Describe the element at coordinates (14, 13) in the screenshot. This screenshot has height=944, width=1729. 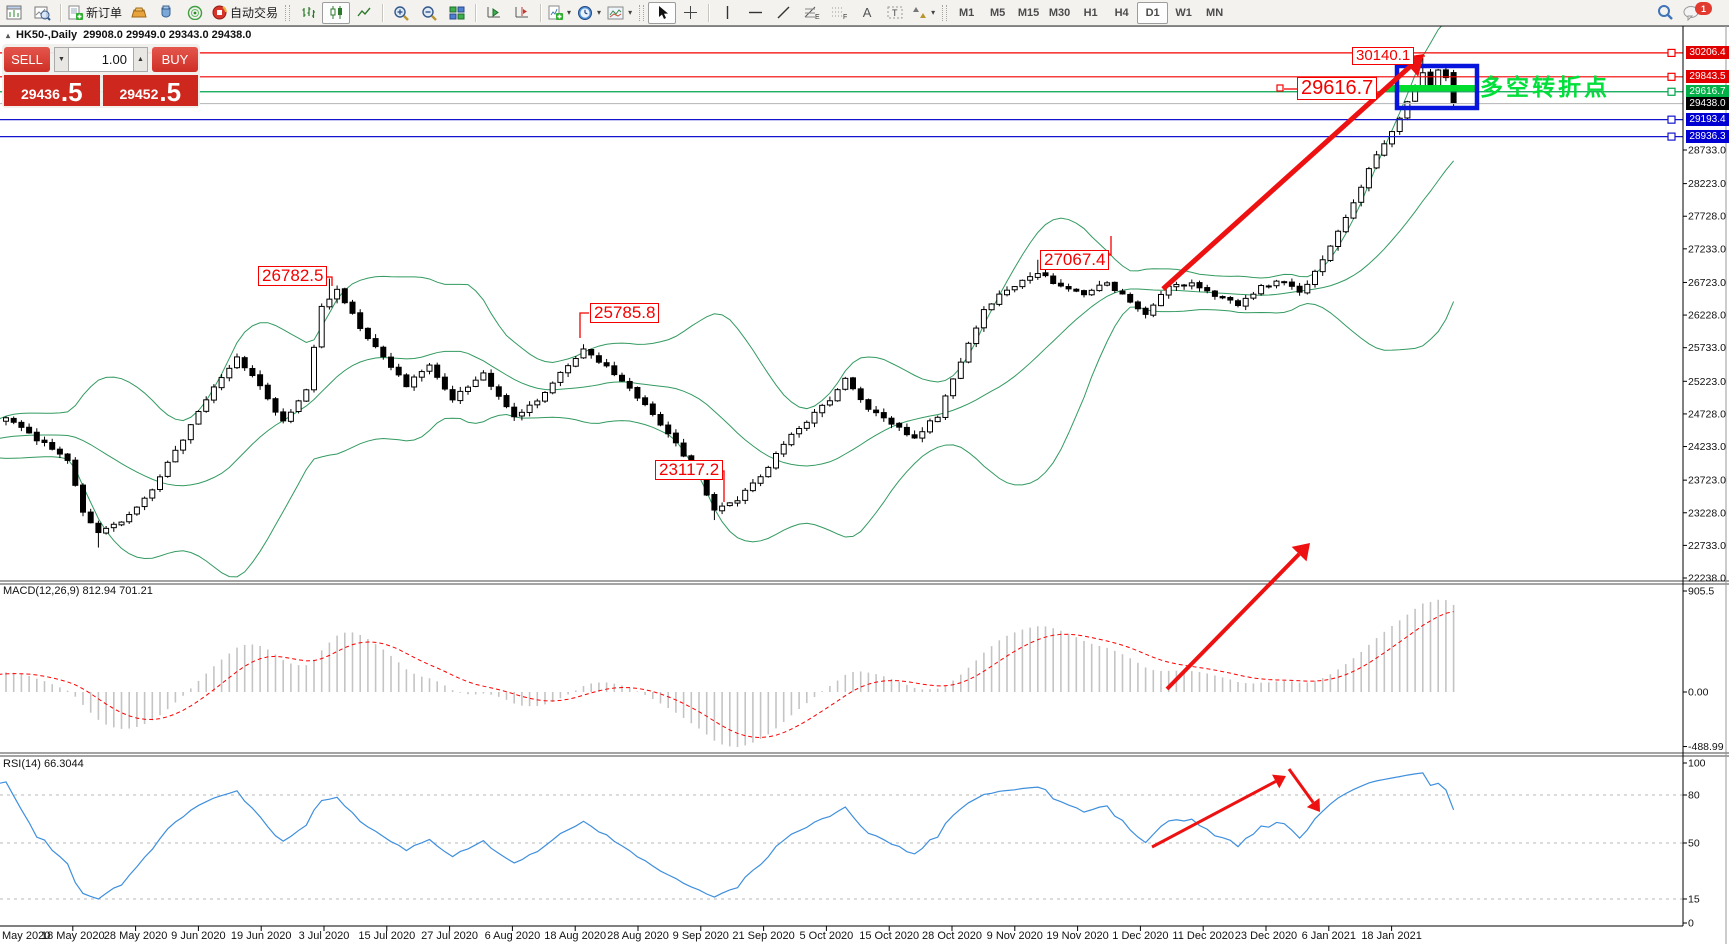
I see `new-chart-button` at that location.